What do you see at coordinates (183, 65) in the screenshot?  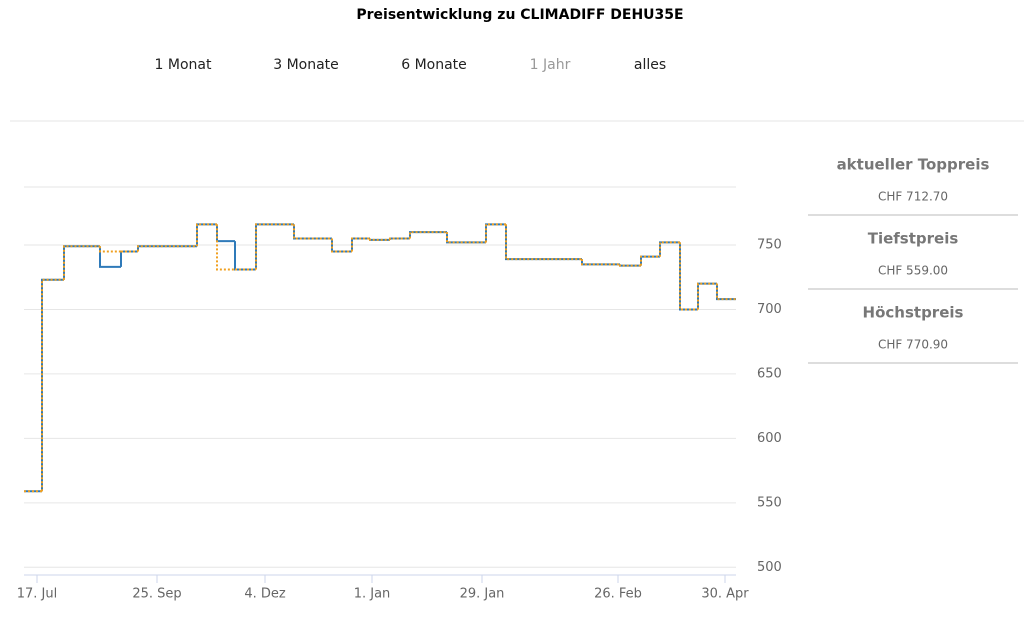 I see `range-button: 1 Monat` at bounding box center [183, 65].